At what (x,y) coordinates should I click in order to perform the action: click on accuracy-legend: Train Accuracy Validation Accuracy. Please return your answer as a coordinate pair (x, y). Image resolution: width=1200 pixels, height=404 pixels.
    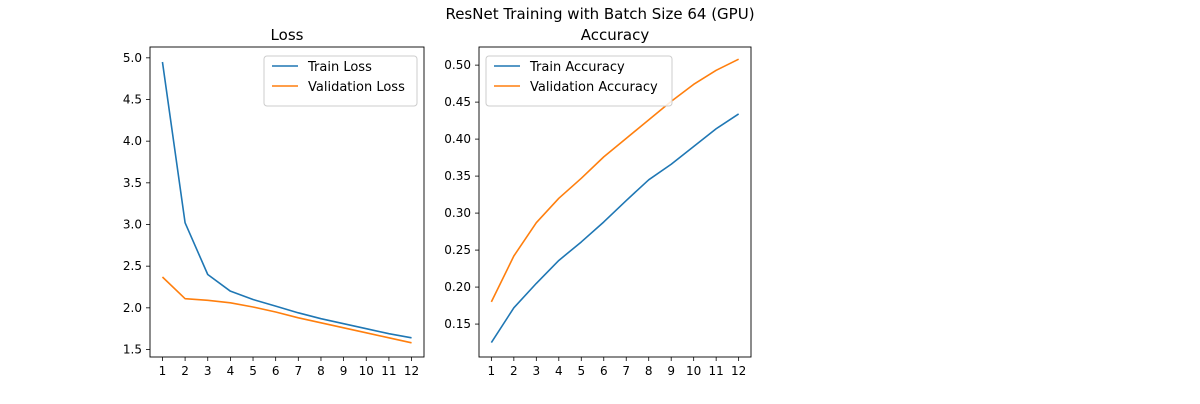
    Looking at the image, I should click on (579, 81).